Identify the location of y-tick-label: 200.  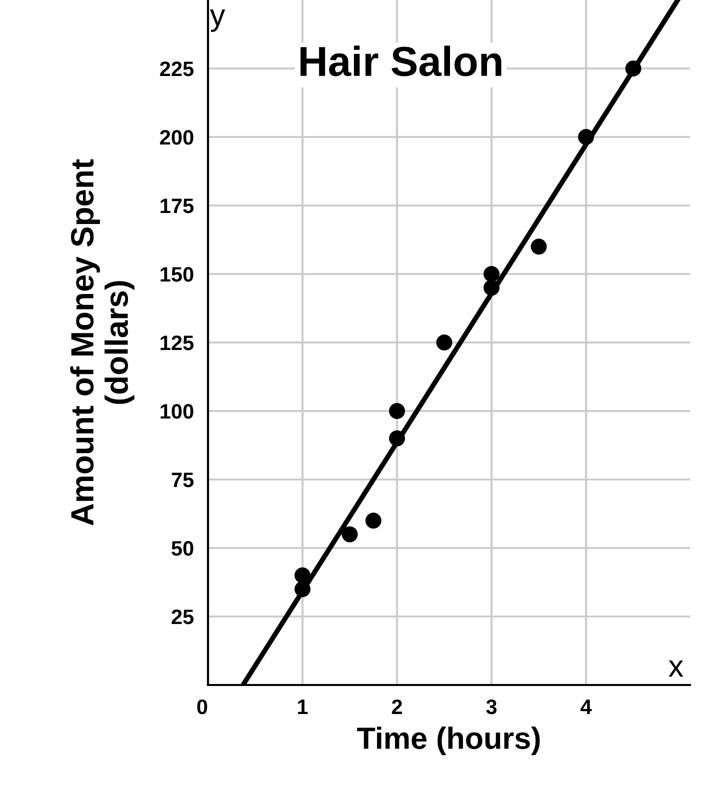
(177, 137).